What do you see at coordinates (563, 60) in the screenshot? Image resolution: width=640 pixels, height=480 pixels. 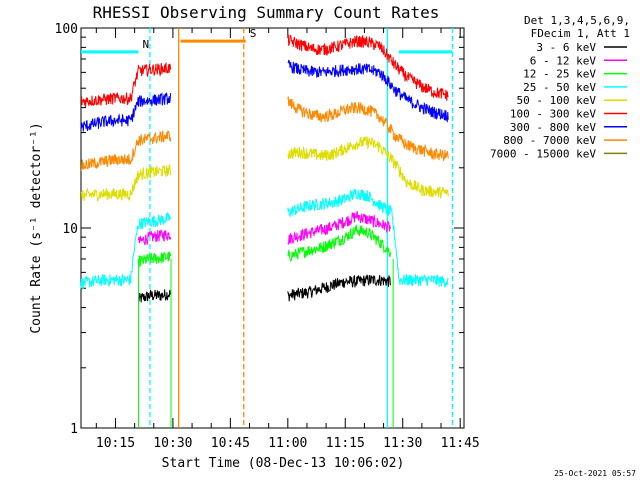 I see `legend-entry-label: 6 - 12 keV` at bounding box center [563, 60].